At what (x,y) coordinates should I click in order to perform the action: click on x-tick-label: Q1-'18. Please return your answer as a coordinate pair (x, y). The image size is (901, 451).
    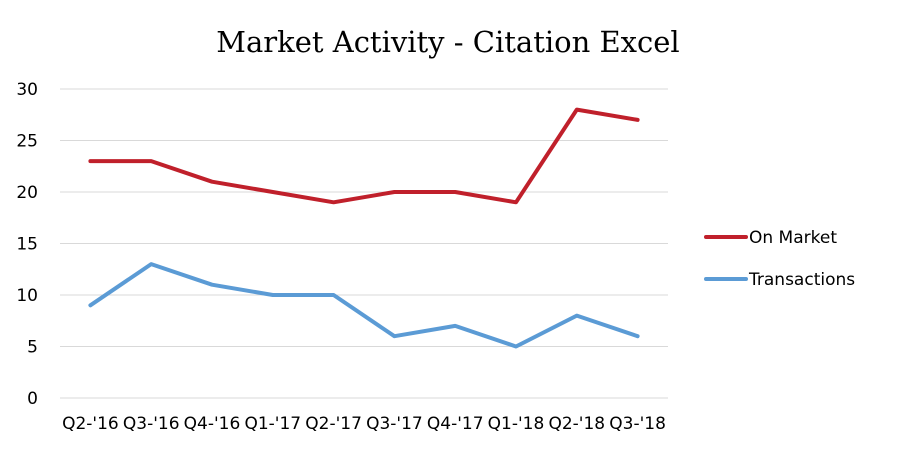
    Looking at the image, I should click on (516, 424).